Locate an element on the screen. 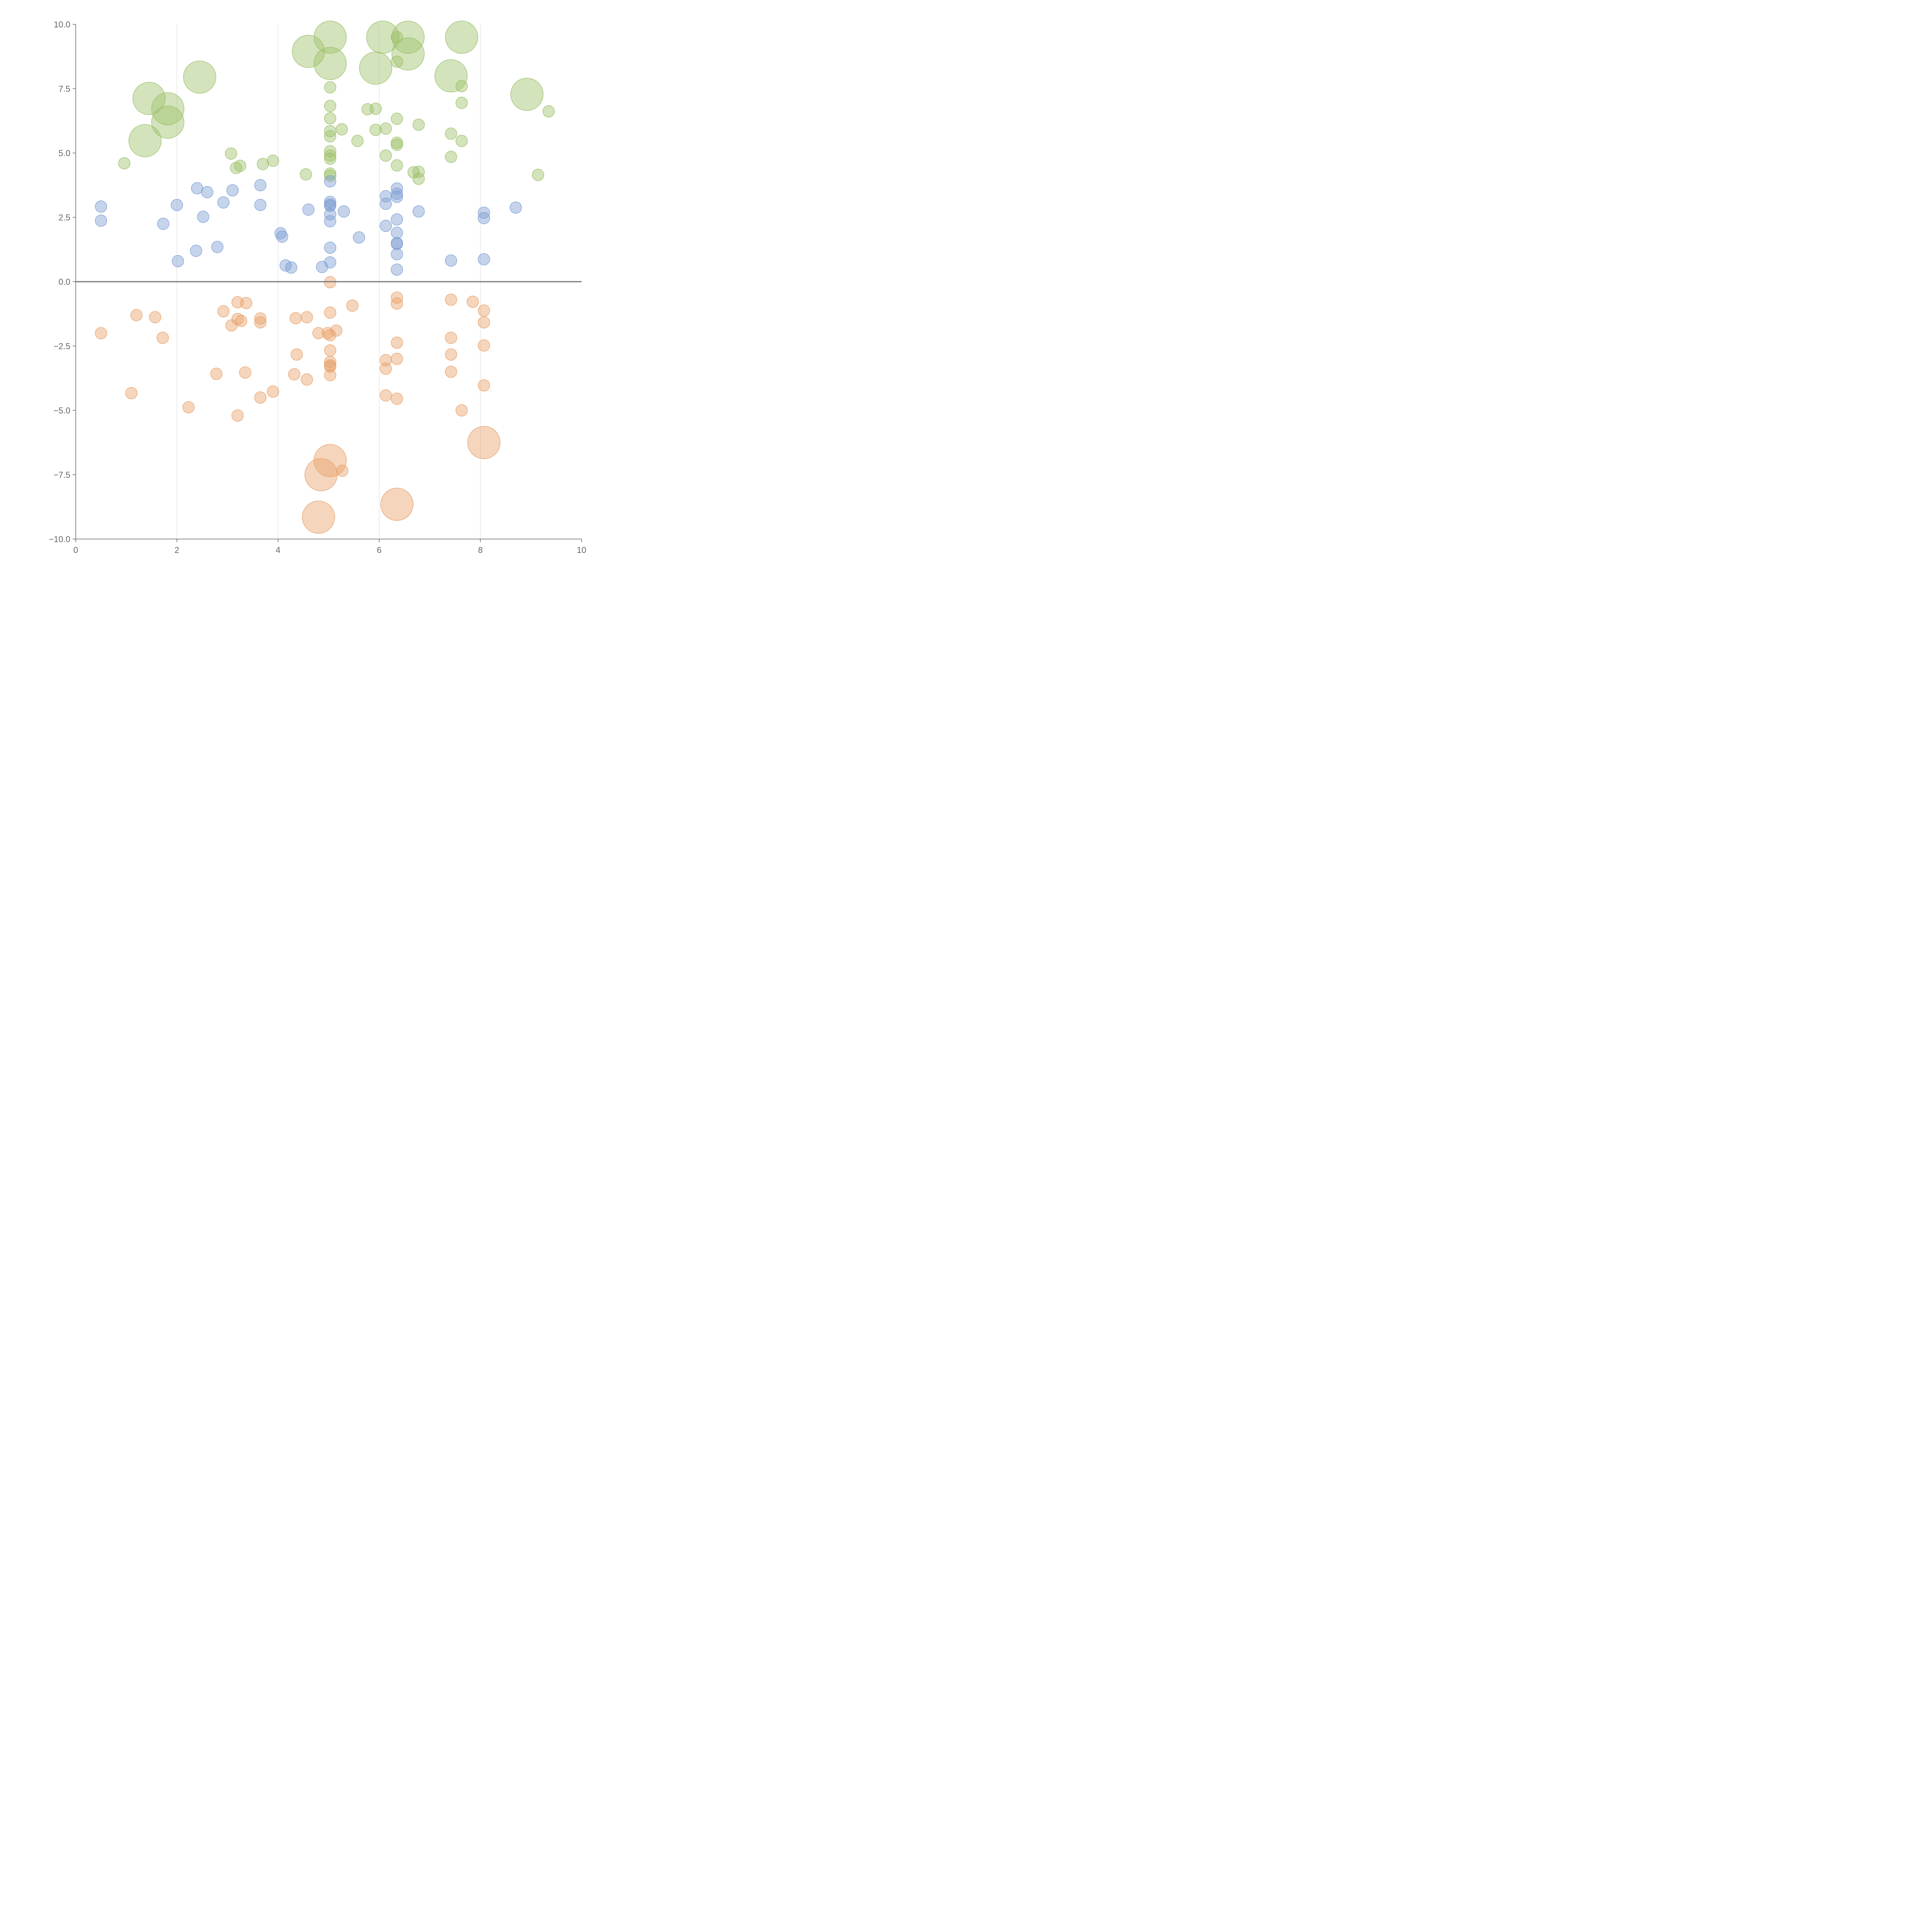 Image resolution: width=1932 pixels, height=1932 pixels. y-tick-label: 5.0 is located at coordinates (64, 153).